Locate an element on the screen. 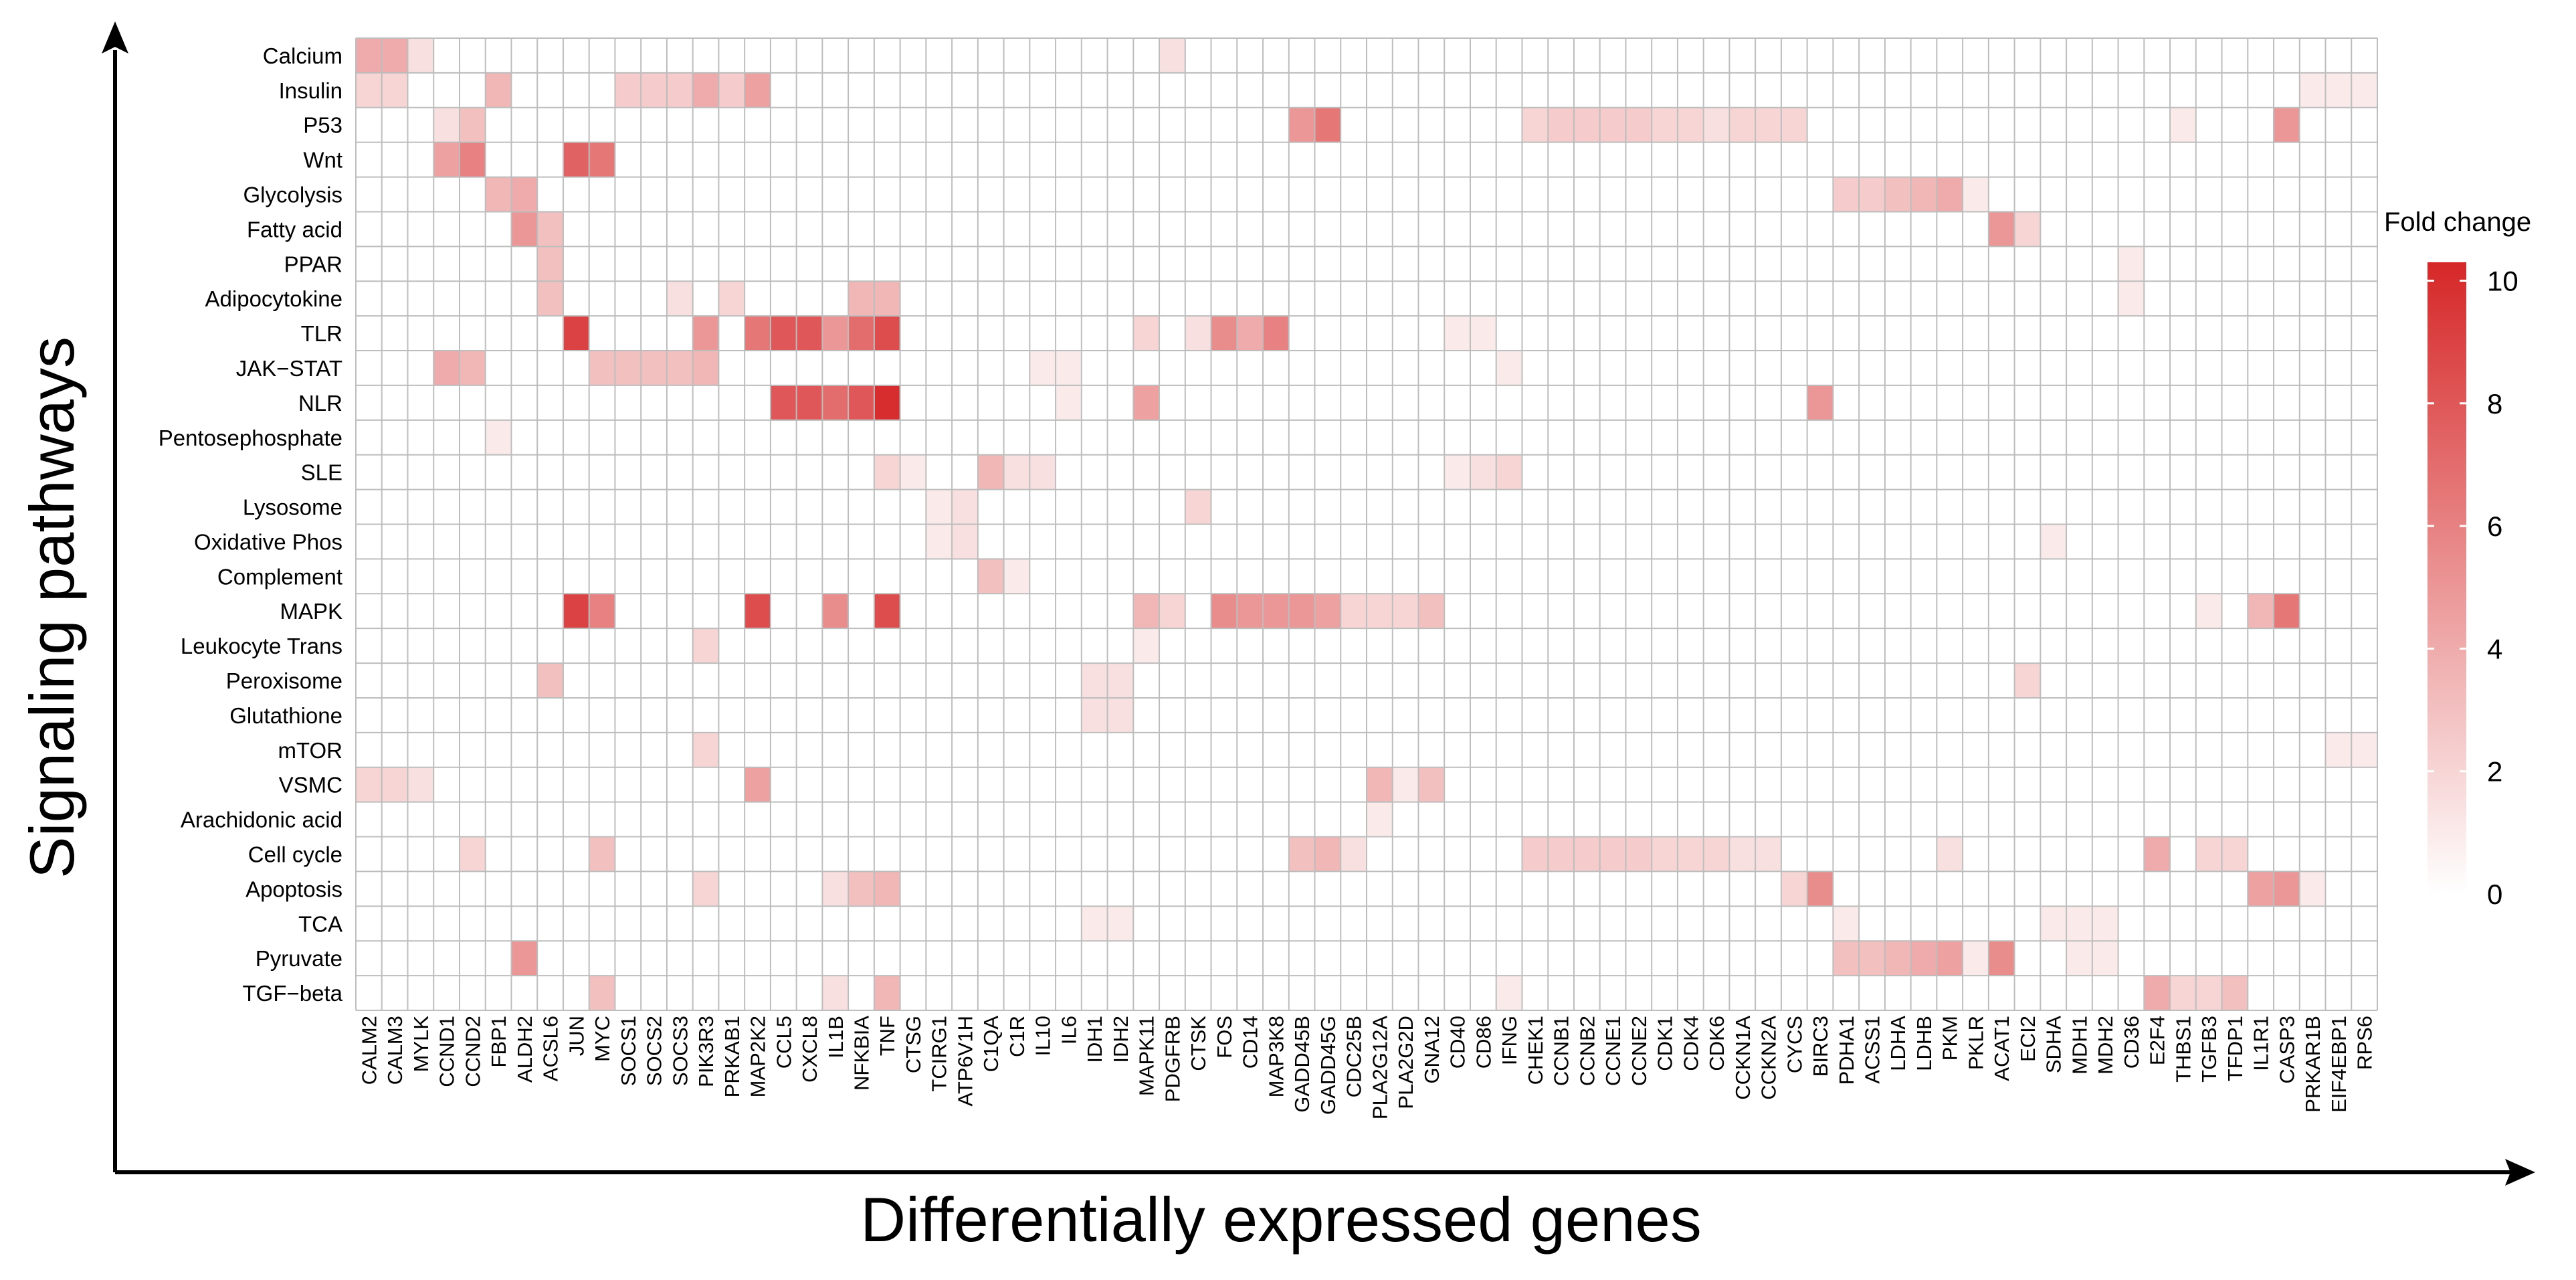  gene-label-birc3: BIRC3 is located at coordinates (1820, 1046).